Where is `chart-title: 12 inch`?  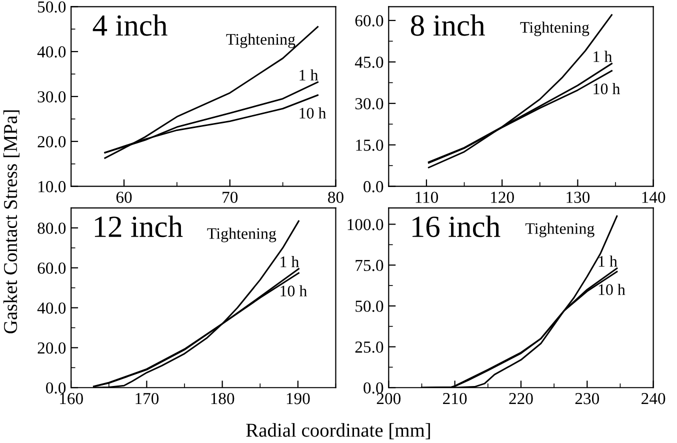
chart-title: 12 inch is located at coordinates (138, 227).